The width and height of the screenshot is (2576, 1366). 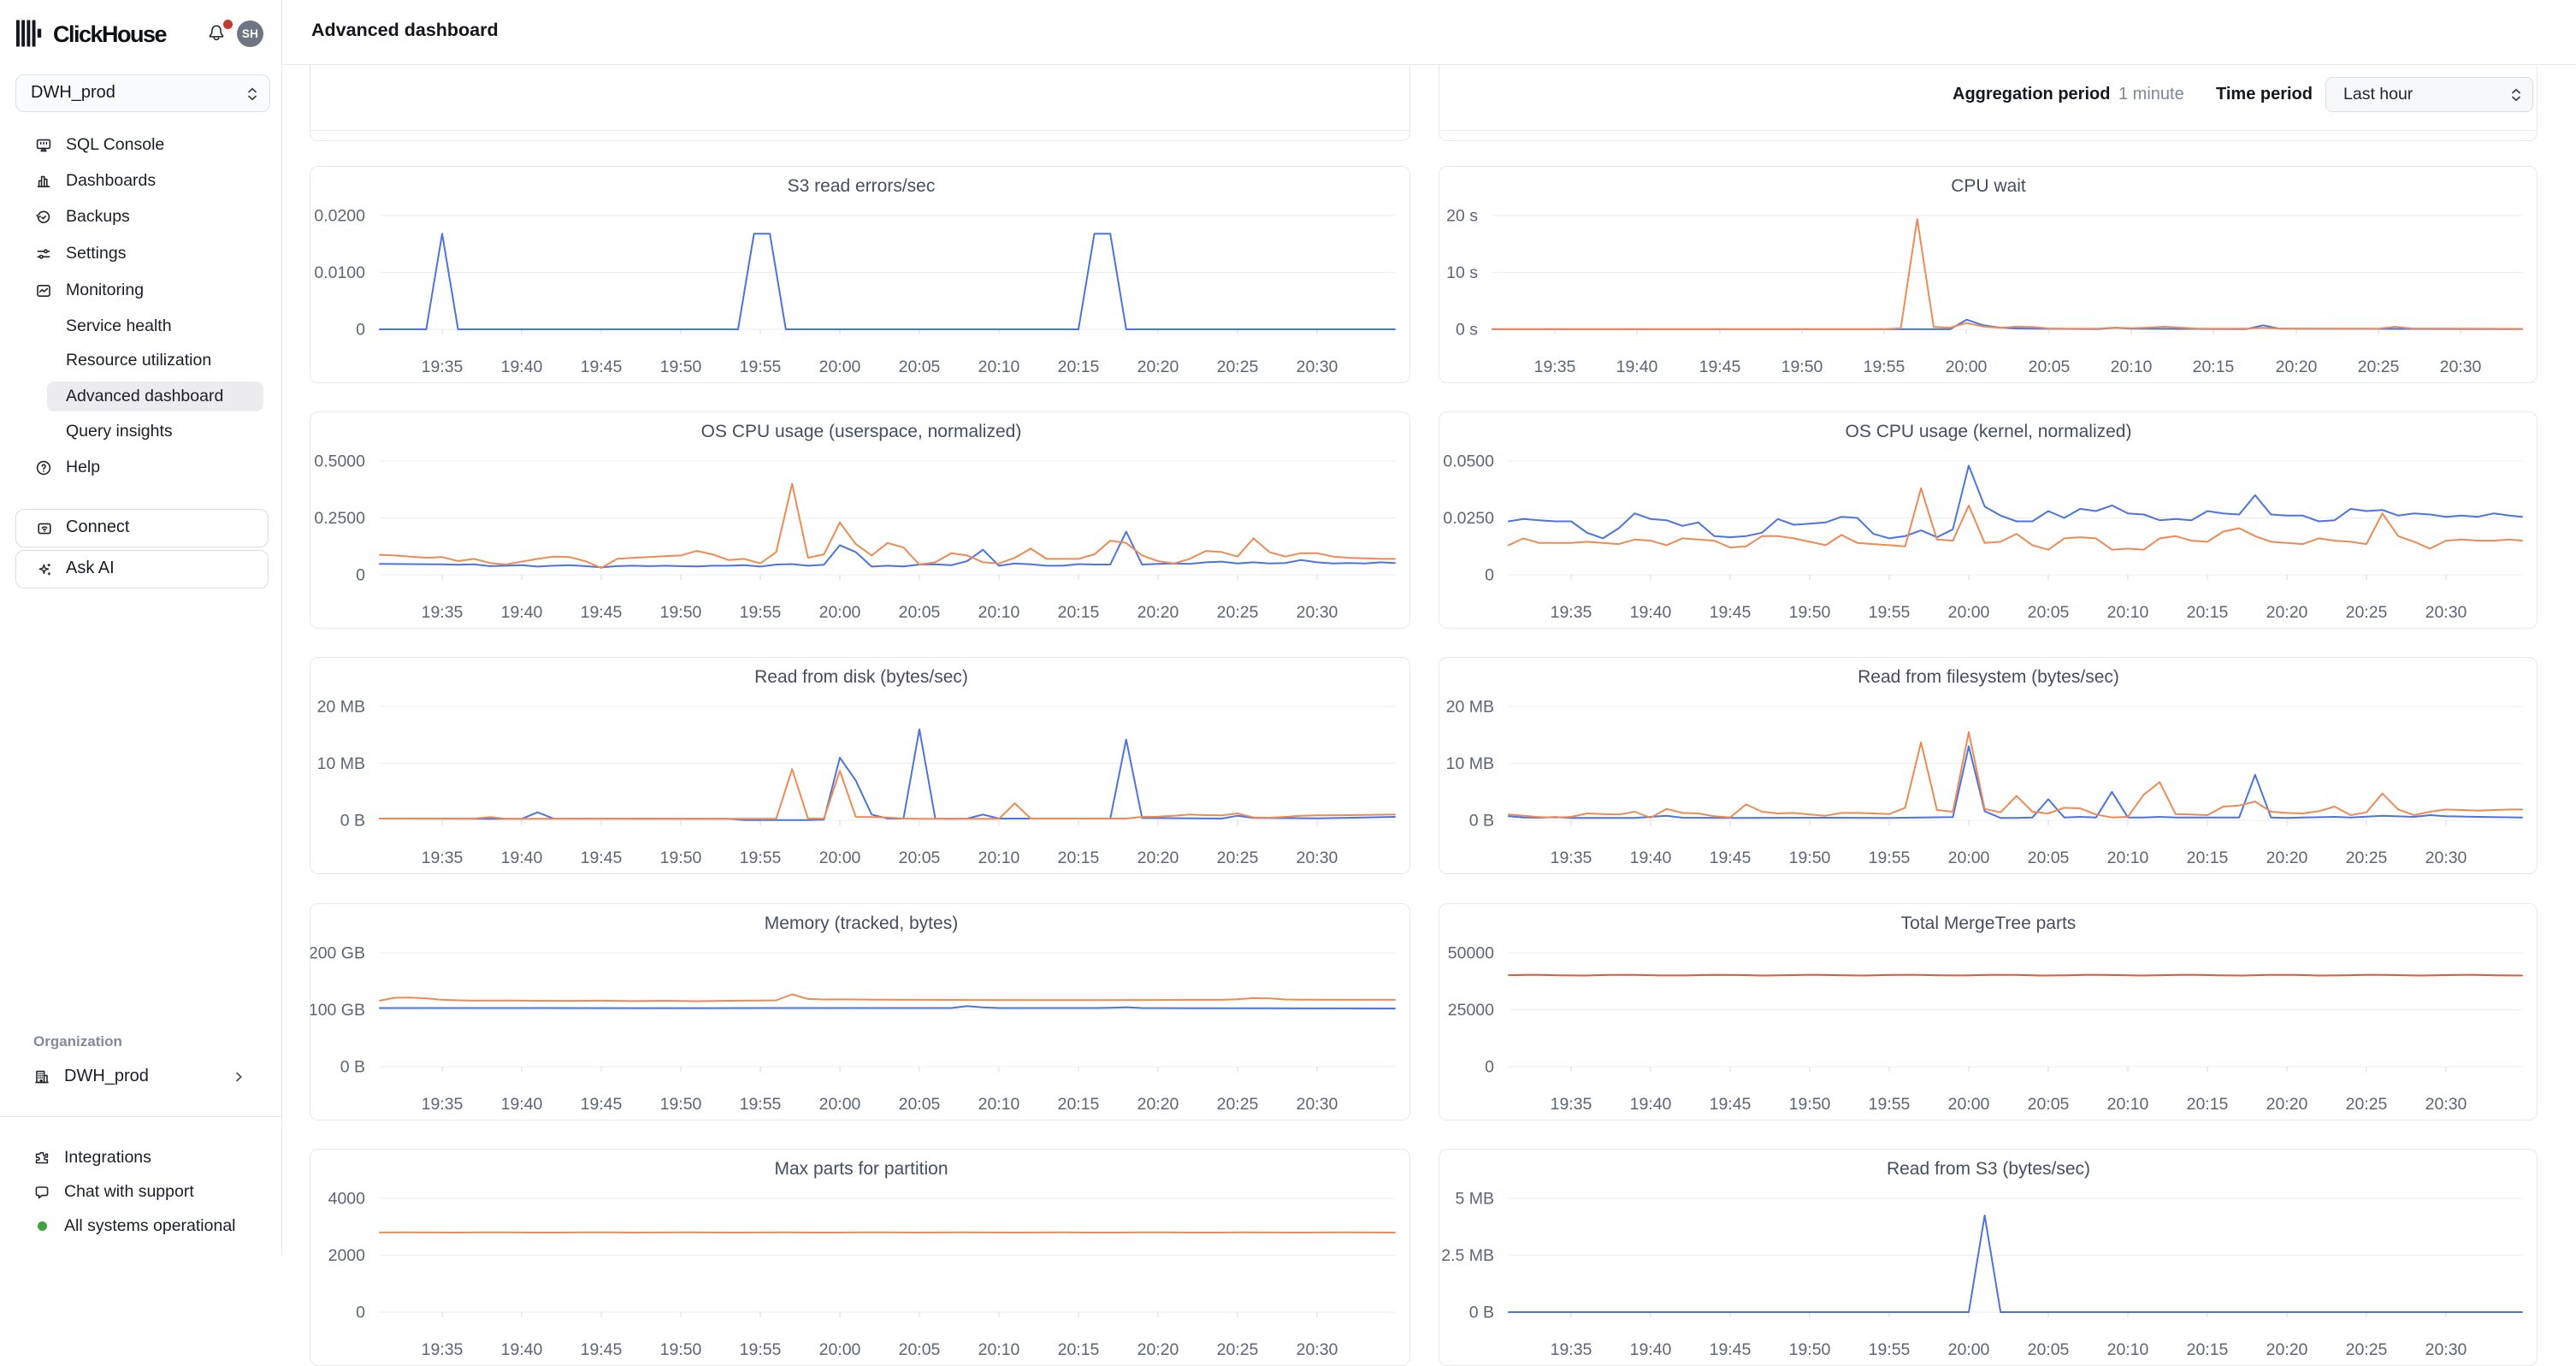 I want to click on svg-text: 4000, so click(x=347, y=1199).